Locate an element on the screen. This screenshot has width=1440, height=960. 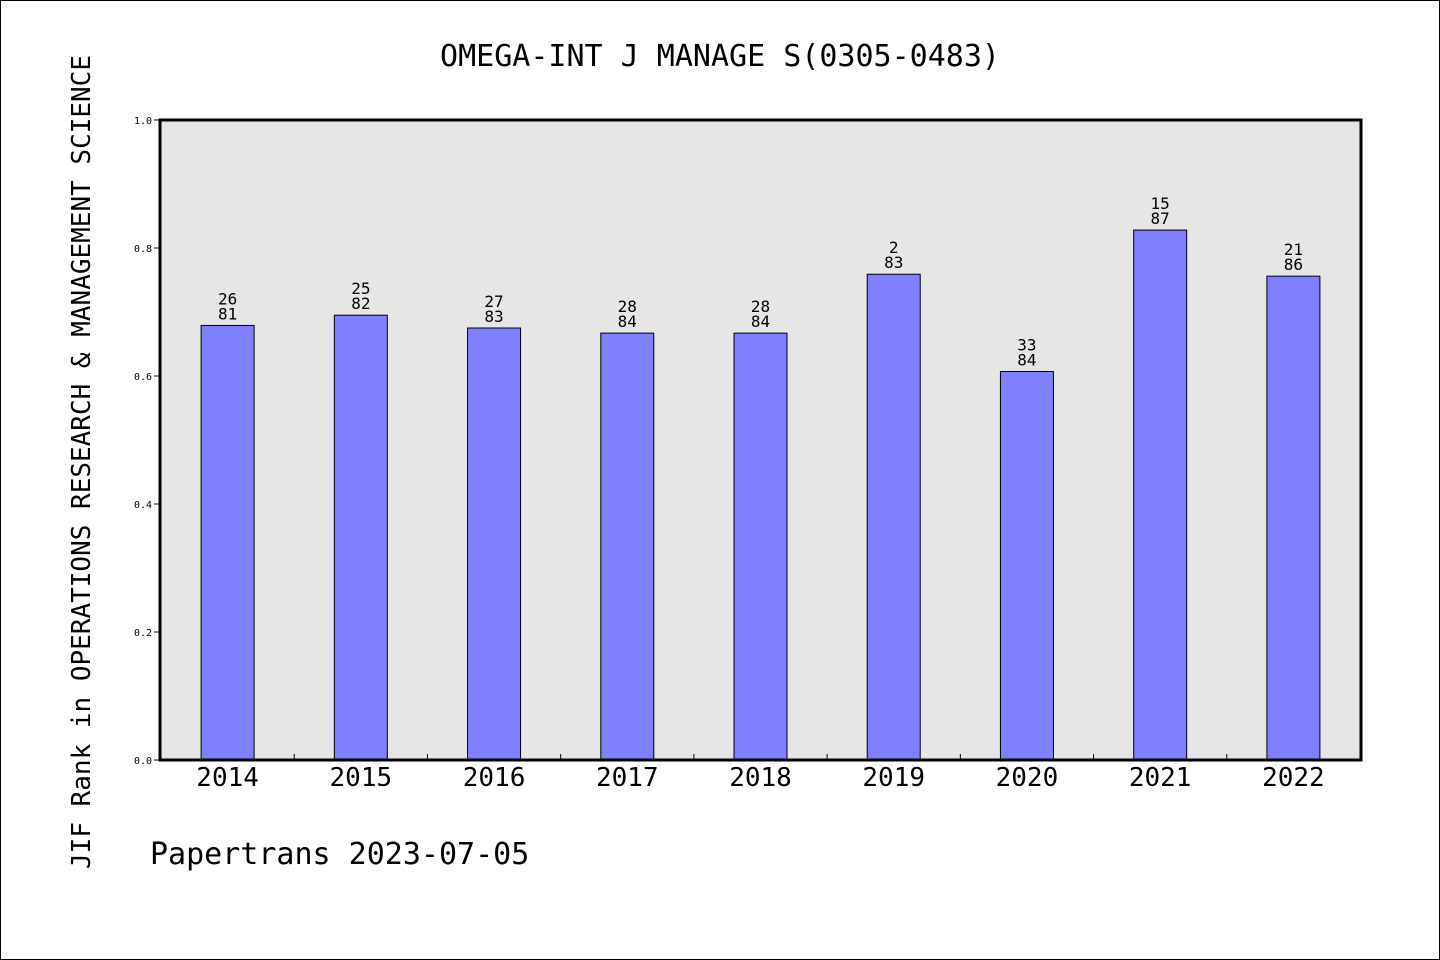
bar-label-rank: 33 is located at coordinates (1026, 345).